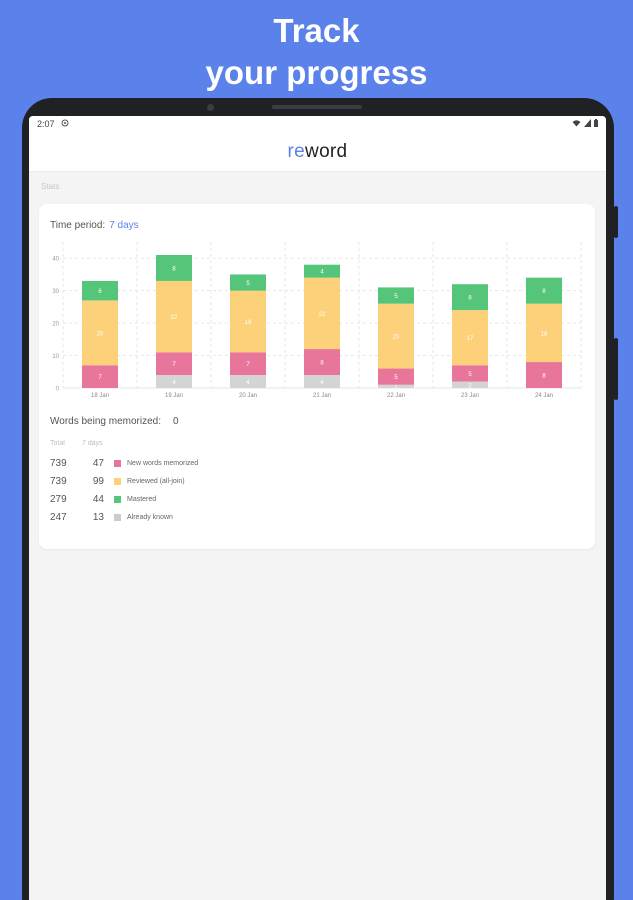  I want to click on bar-data-label: 2, so click(470, 386).